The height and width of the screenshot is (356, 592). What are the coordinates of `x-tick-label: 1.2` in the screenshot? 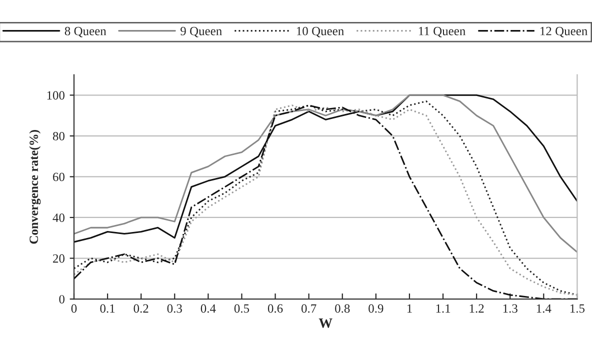 It's located at (477, 308).